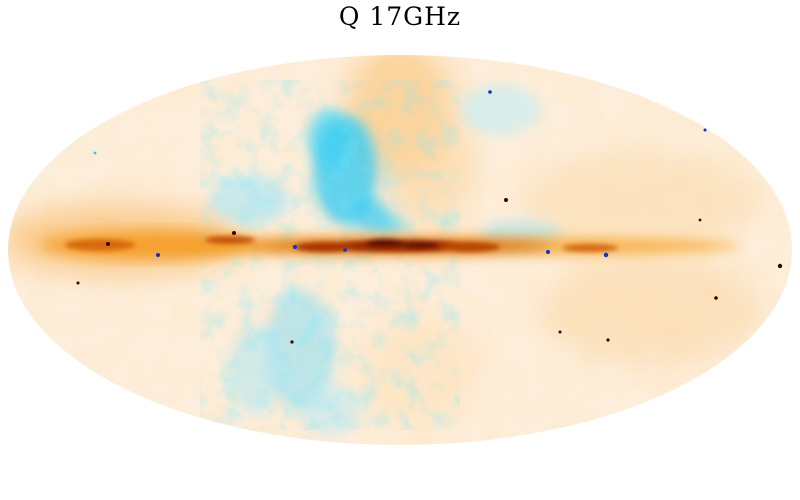 This screenshot has width=800, height=500. Describe the element at coordinates (400, 16) in the screenshot. I see `map-title: Q 17GHz` at that location.